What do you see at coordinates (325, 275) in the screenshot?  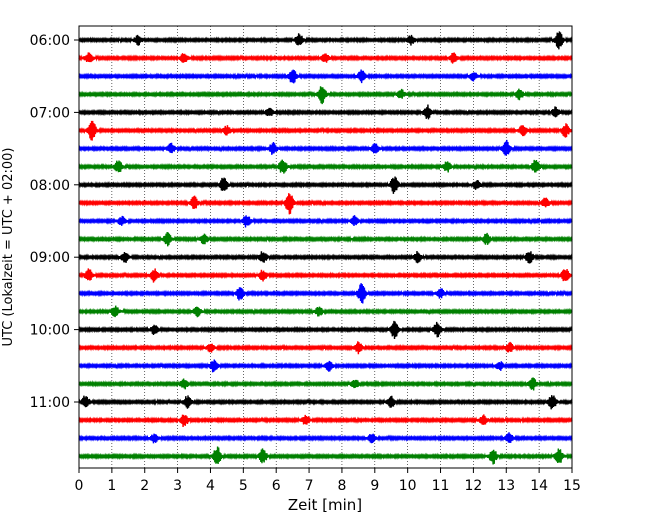 I see `trace-09:15` at bounding box center [325, 275].